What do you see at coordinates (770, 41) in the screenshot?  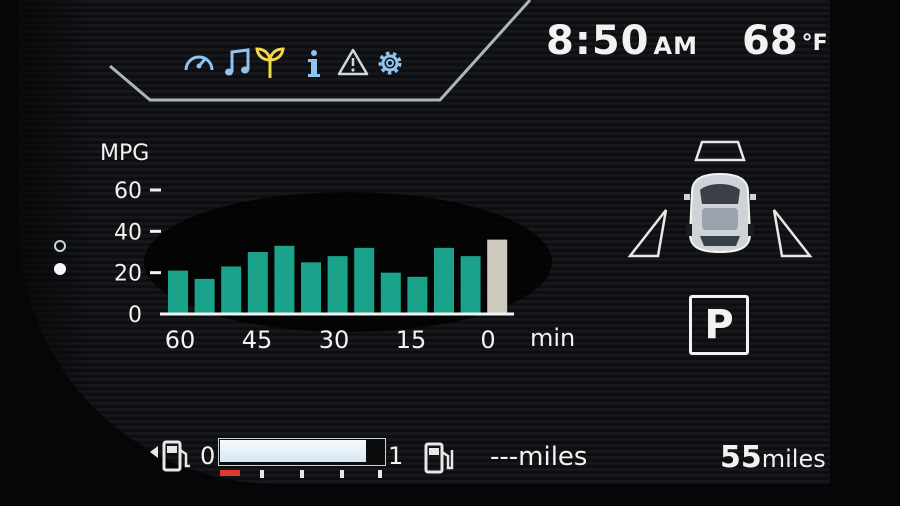 I see `temperature-value: 68` at bounding box center [770, 41].